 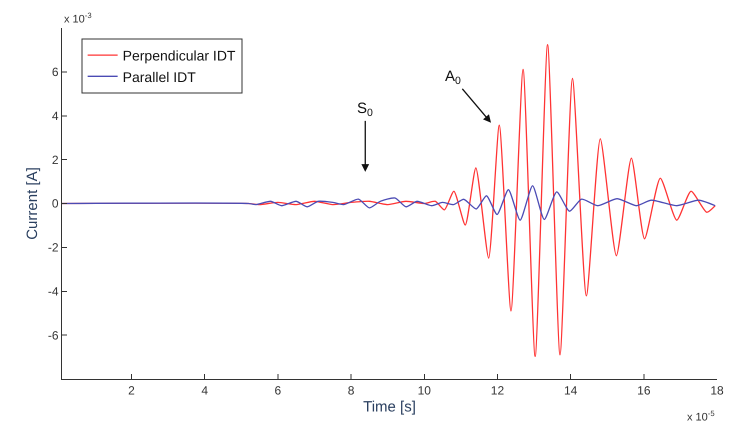 What do you see at coordinates (351, 390) in the screenshot?
I see `x-tick-label: 8` at bounding box center [351, 390].